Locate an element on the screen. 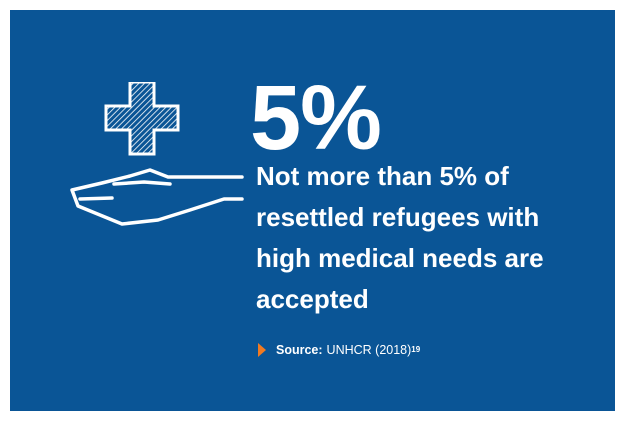 The width and height of the screenshot is (623, 421). source-line: Source: UNHCR (2018) 19 is located at coordinates (339, 350).